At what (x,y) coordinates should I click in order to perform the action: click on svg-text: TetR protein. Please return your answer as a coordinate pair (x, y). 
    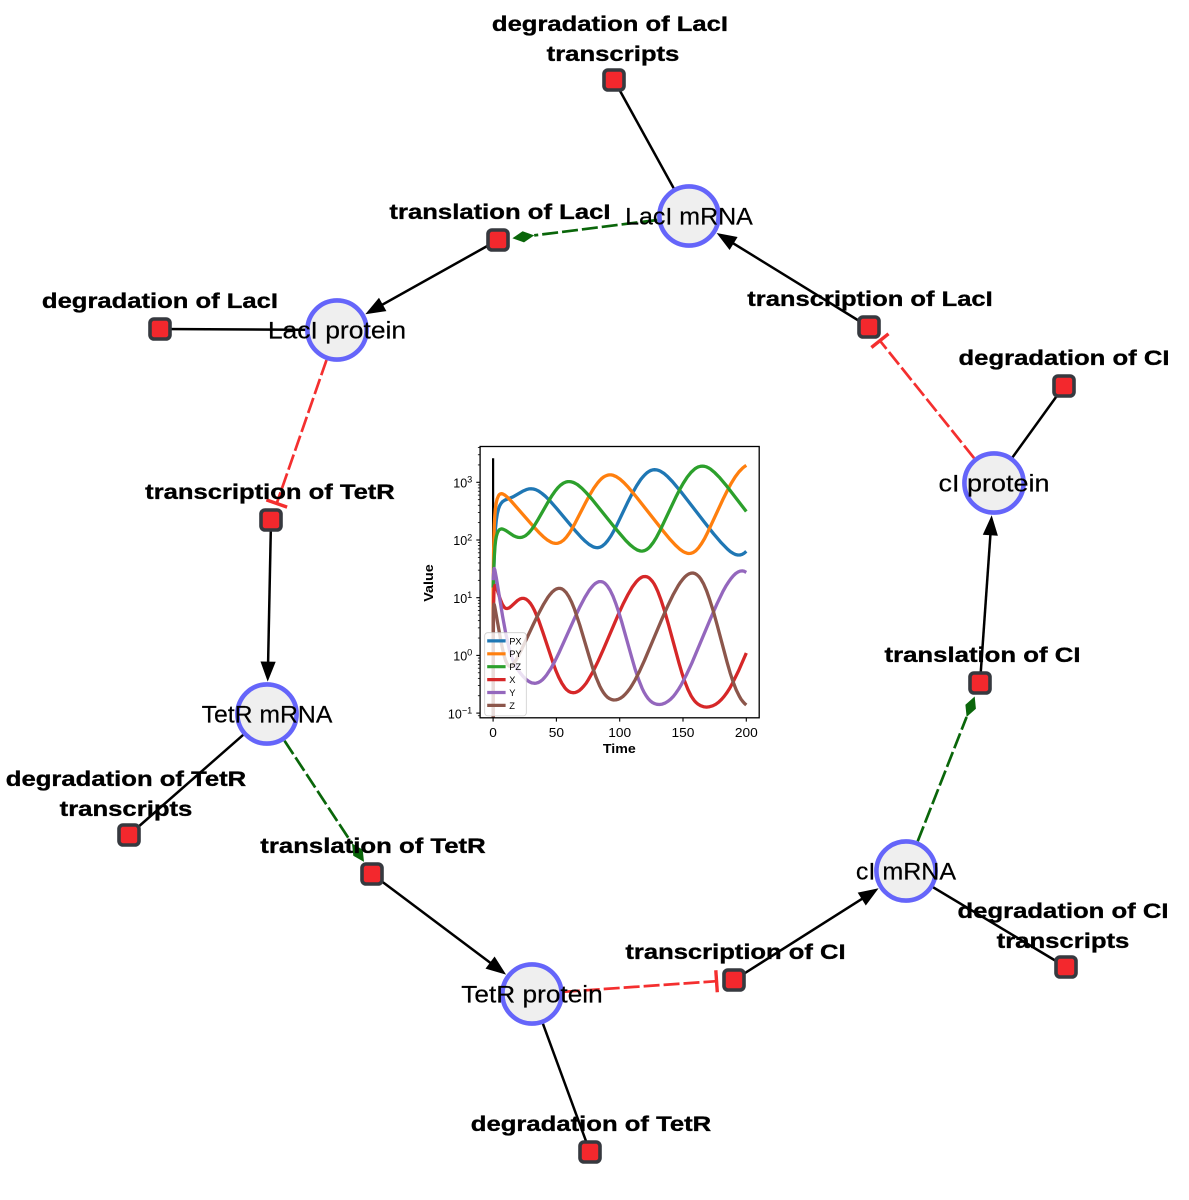
    Looking at the image, I should click on (531, 995).